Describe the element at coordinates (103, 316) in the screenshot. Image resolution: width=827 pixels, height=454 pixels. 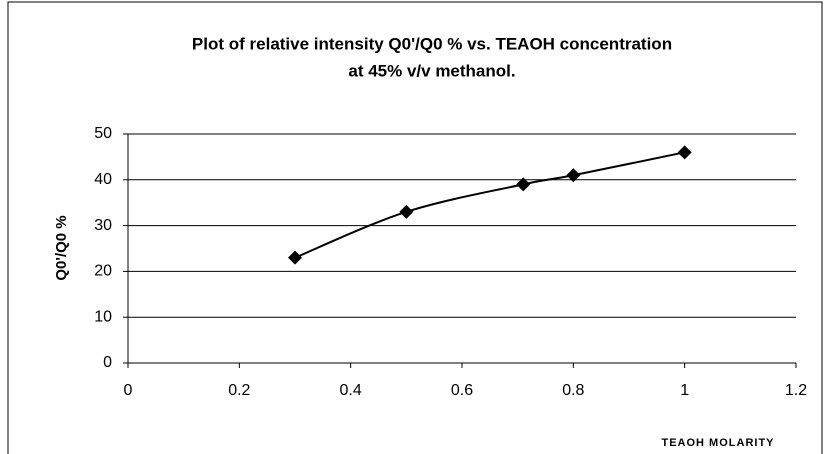
I see `y-tick-label: 10` at that location.